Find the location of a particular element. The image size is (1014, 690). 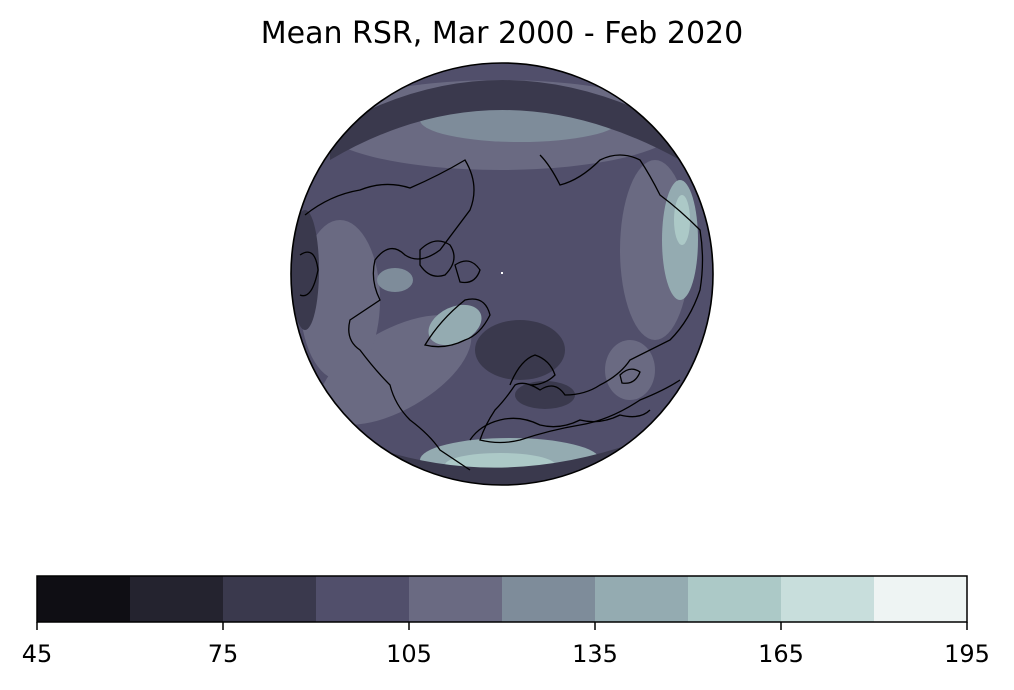

colorbar-frame is located at coordinates (502, 599).